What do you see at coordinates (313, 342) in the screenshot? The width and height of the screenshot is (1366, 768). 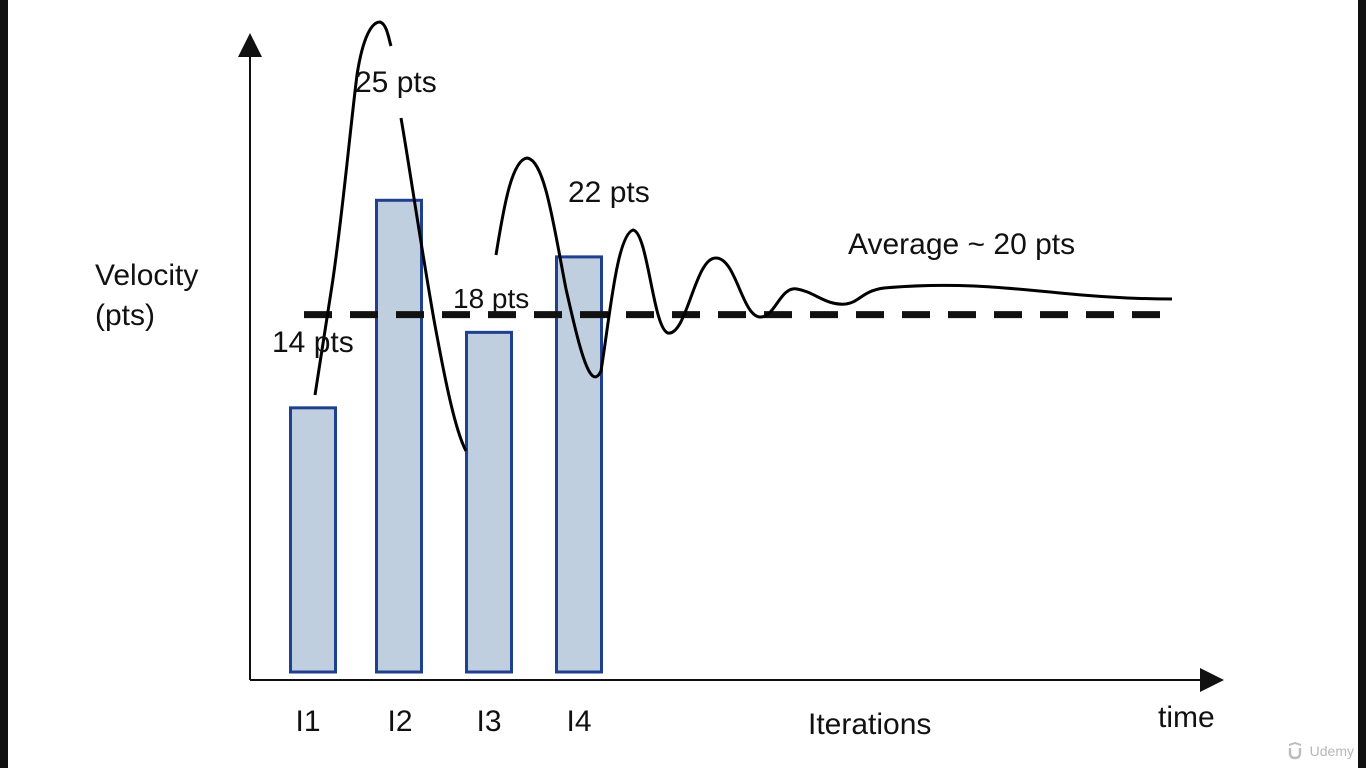 I see `value-label-i1: 14 pts` at bounding box center [313, 342].